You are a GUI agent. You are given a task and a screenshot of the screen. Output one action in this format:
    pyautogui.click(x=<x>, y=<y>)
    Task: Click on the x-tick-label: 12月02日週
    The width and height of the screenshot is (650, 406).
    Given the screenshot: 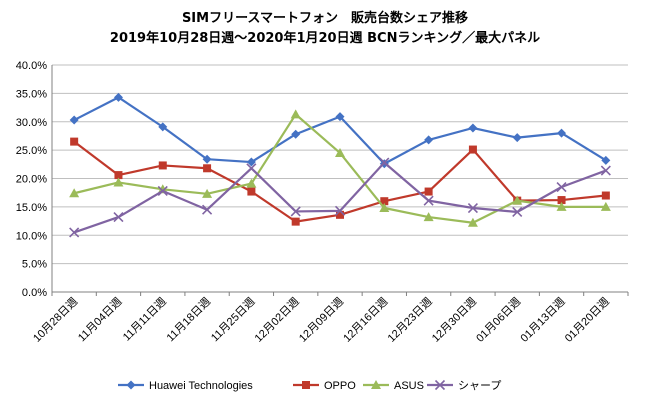 What is the action you would take?
    pyautogui.click(x=277, y=320)
    